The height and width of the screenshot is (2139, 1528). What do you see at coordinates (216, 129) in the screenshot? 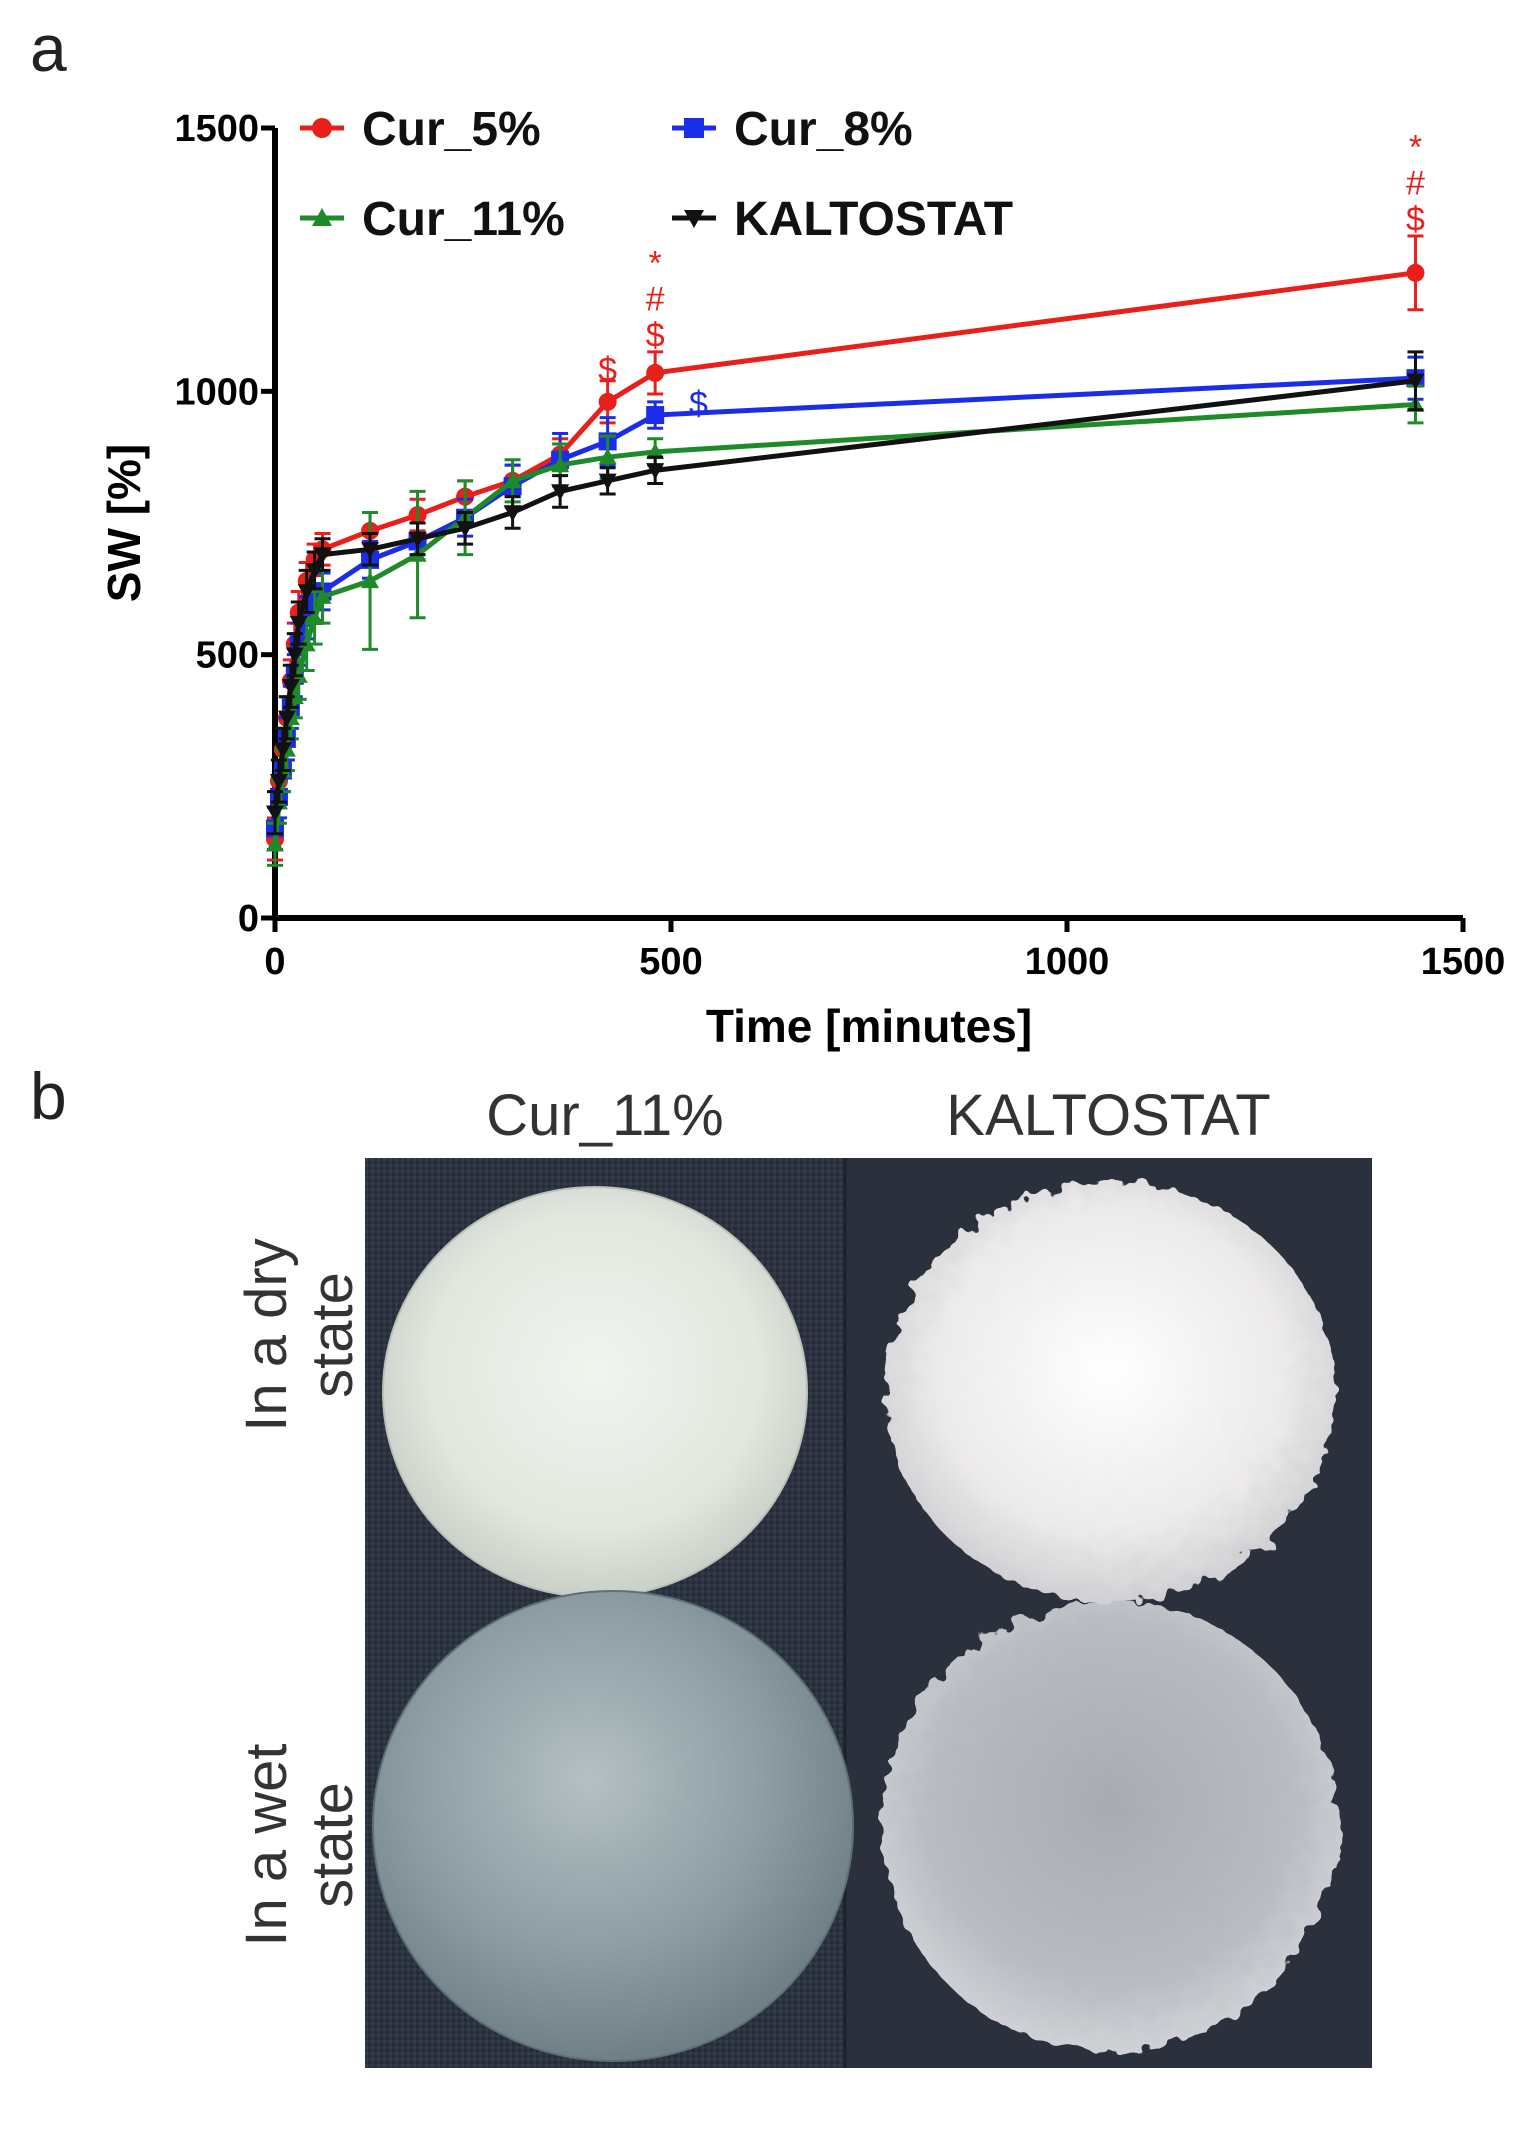
I see `y-tick-label: 1500` at bounding box center [216, 129].